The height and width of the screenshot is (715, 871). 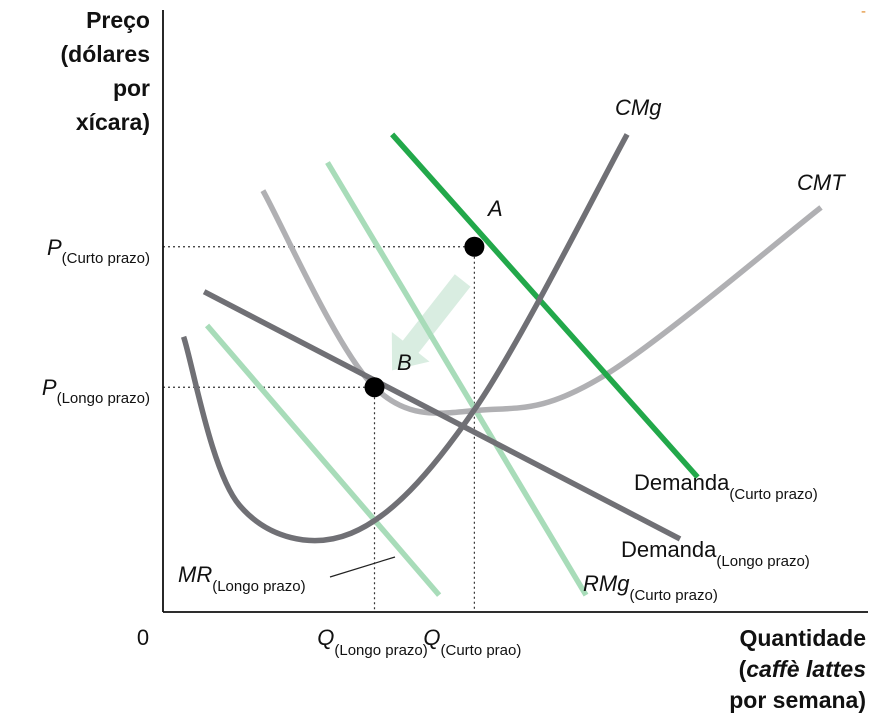 What do you see at coordinates (96, 391) in the screenshot?
I see `y-tick-label-1: P(Longo prazo)` at bounding box center [96, 391].